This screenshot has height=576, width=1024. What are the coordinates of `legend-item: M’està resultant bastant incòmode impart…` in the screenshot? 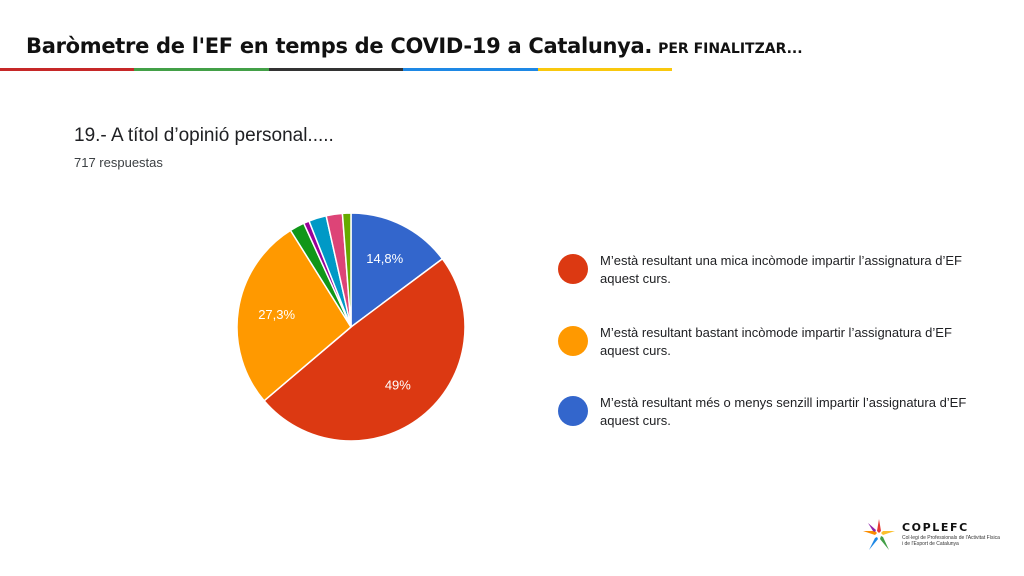 It's located at (768, 342).